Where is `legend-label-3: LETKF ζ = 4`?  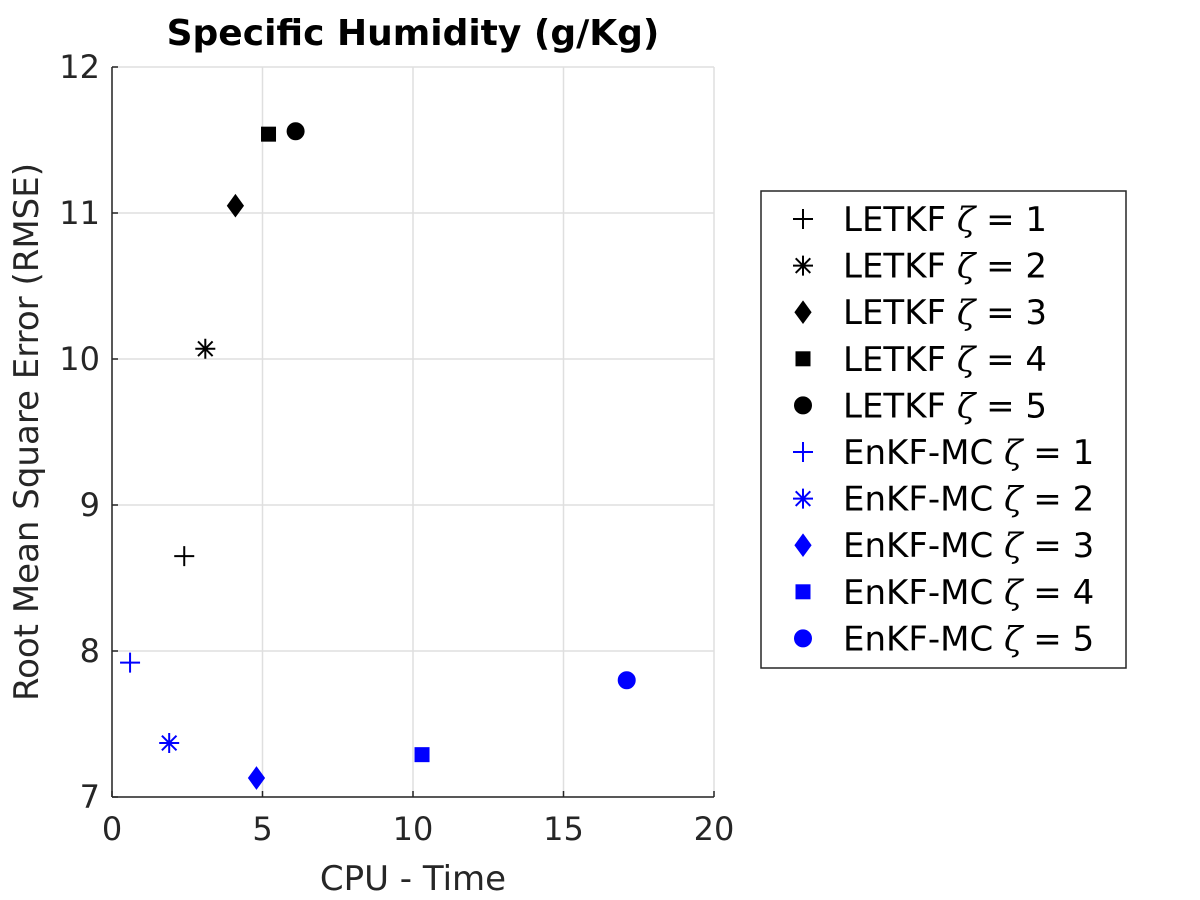 legend-label-3: LETKF ζ = 4 is located at coordinates (945, 360).